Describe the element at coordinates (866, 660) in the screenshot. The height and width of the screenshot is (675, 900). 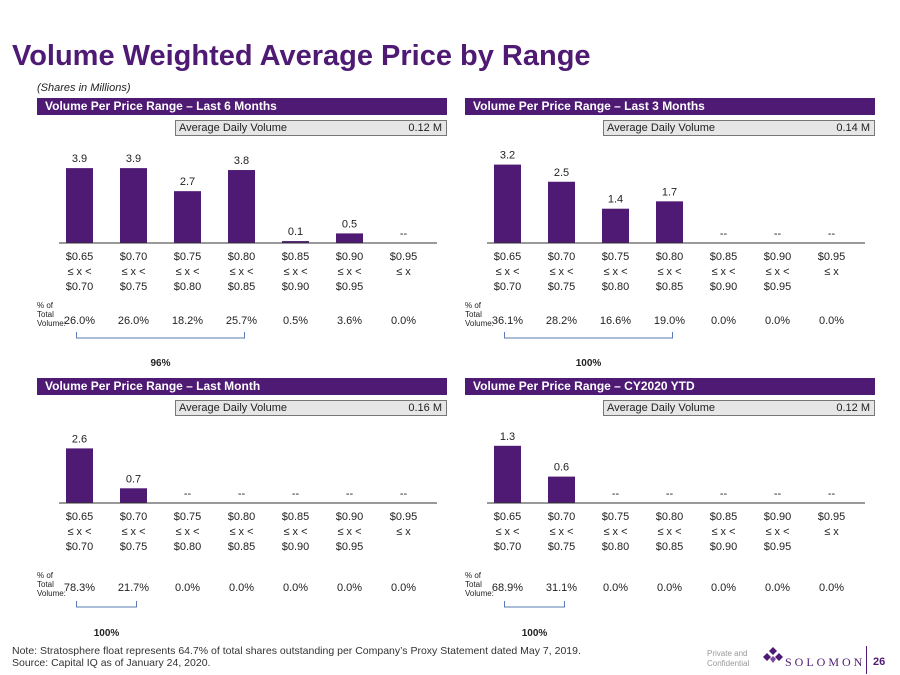
I see `footer-divider` at that location.